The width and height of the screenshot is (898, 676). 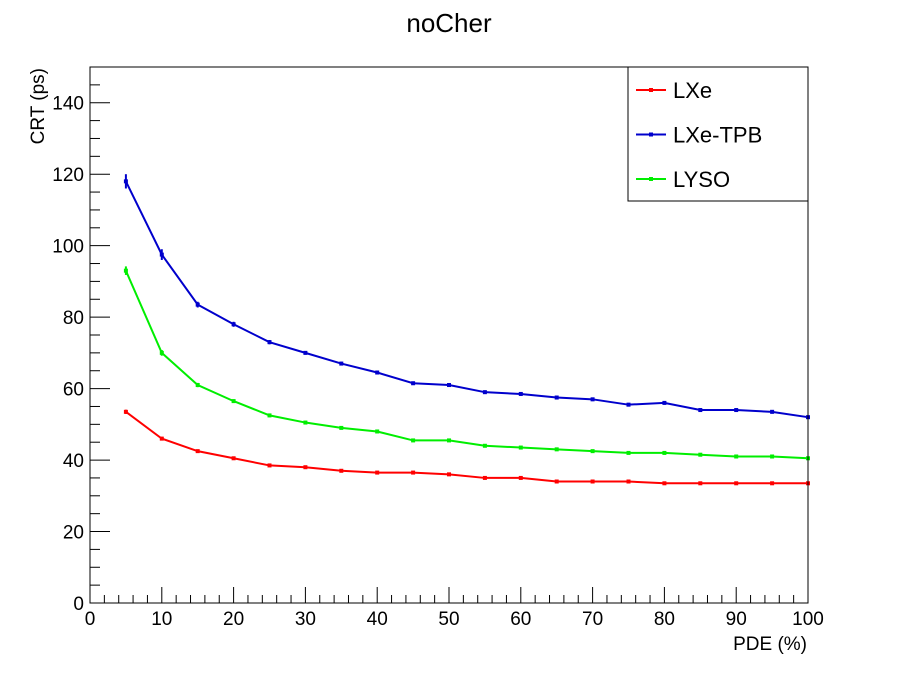 I want to click on x-tick-label: 60, so click(x=520, y=619).